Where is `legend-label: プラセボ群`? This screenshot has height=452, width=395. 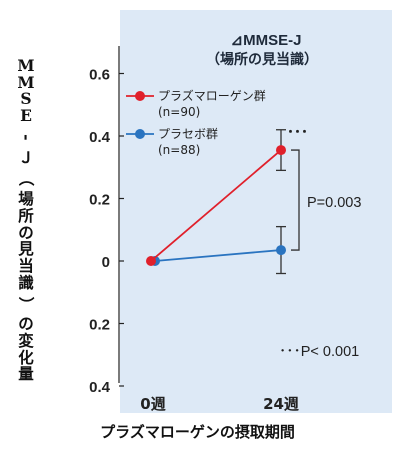
legend-label: プラセボ群 is located at coordinates (188, 134).